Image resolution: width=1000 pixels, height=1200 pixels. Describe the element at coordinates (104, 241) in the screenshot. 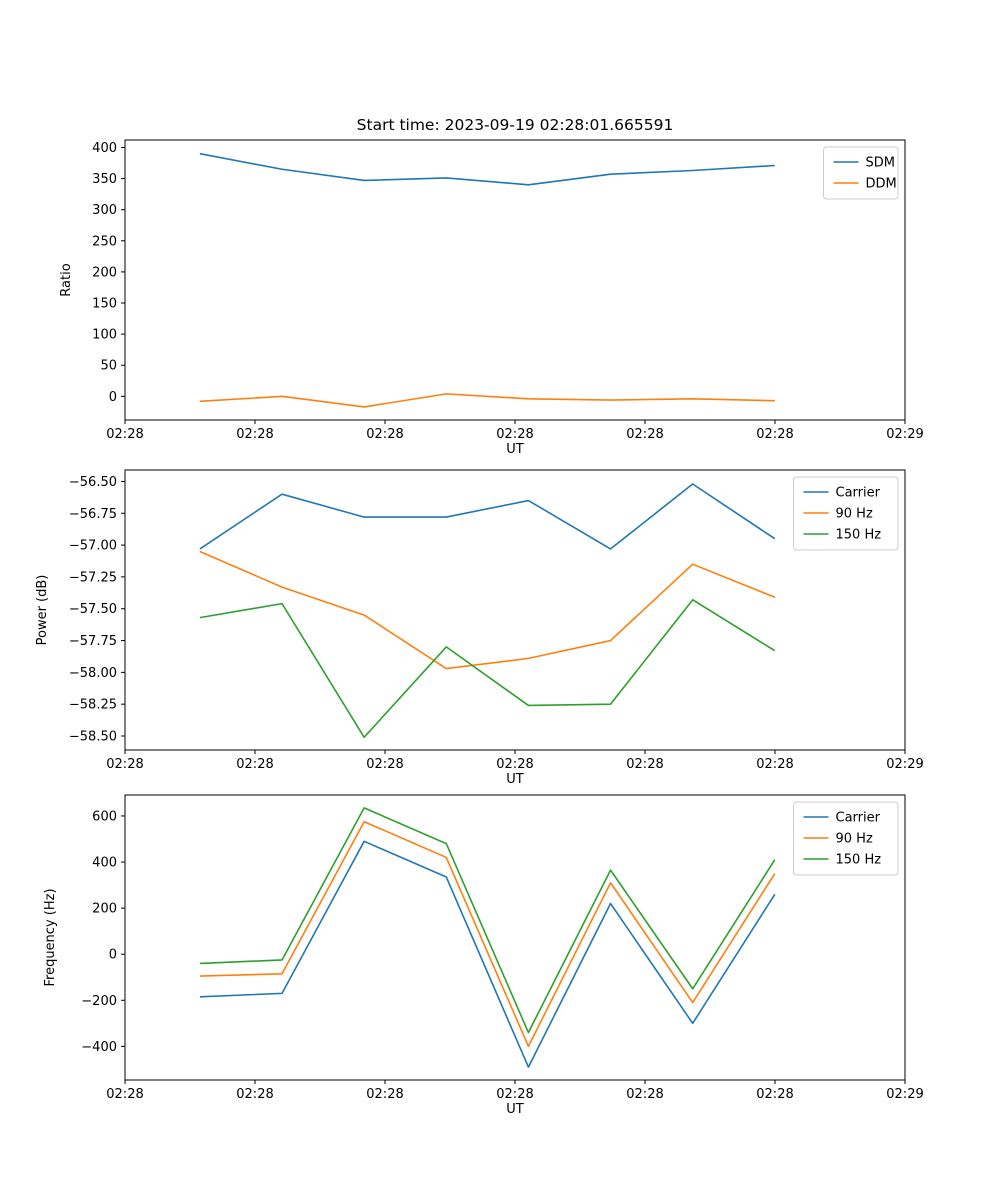

I see `y-tick-label: 250` at that location.